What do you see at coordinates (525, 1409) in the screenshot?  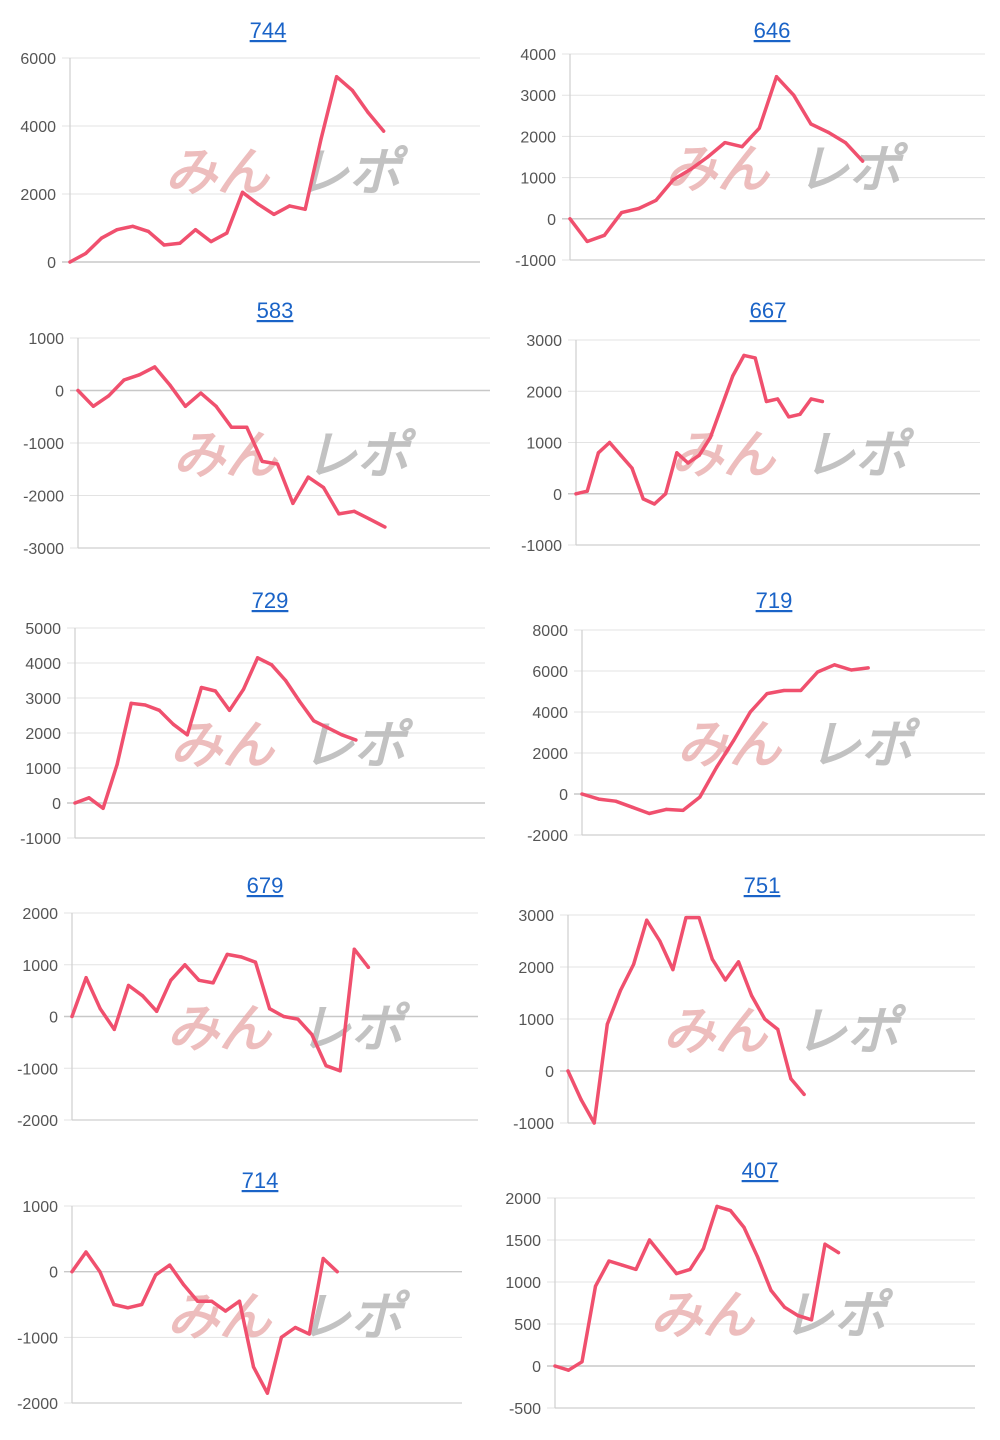 I see `y-tick-label: -500` at bounding box center [525, 1409].